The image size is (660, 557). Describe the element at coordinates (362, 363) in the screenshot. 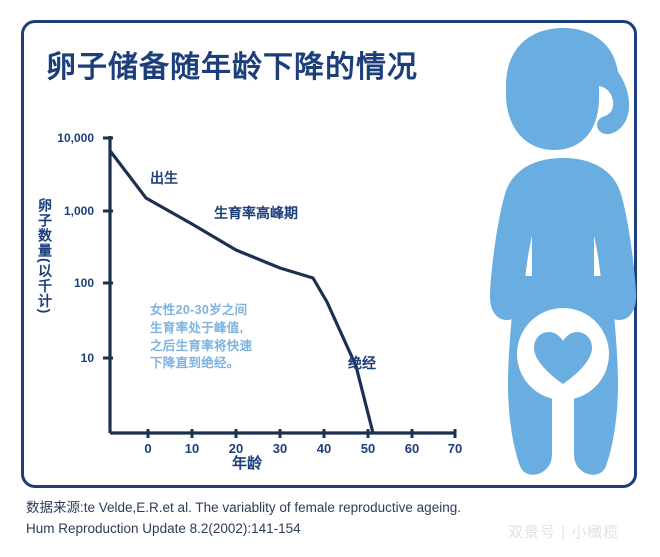

I see `annotation-menopause: 绝经` at that location.